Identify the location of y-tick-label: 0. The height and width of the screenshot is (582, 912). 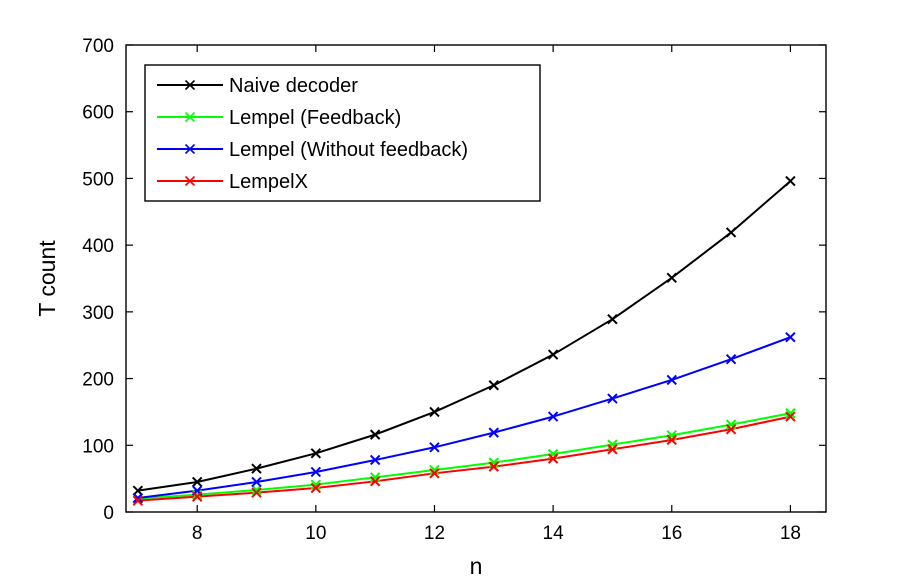
(108, 513).